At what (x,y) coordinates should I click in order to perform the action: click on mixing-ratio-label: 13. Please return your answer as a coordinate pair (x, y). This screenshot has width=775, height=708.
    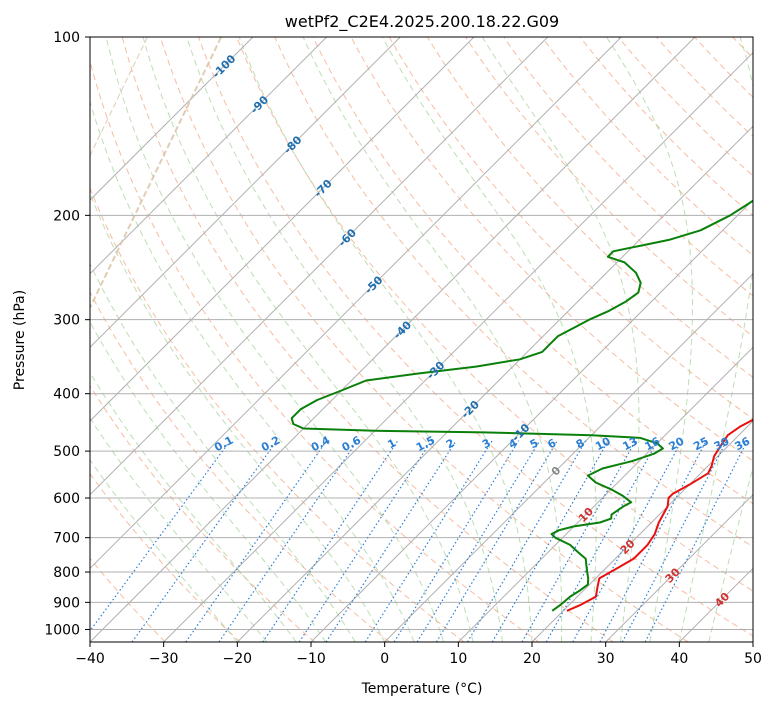
    Looking at the image, I should click on (630, 444).